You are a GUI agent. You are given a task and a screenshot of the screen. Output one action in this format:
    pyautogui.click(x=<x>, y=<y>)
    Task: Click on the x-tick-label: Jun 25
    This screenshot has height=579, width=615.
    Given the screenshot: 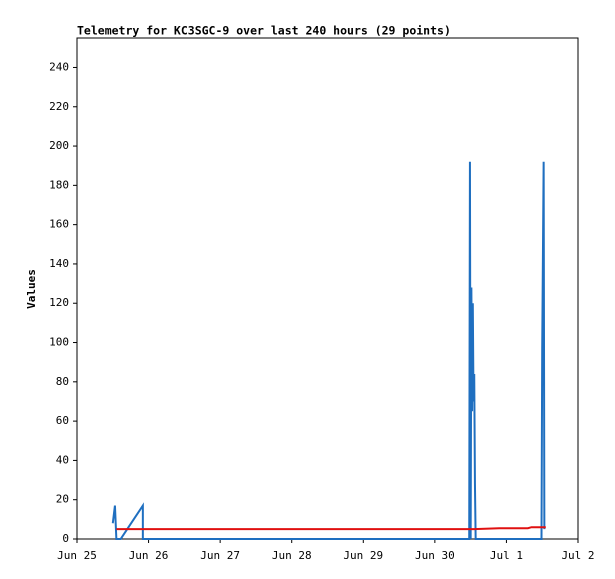 What is the action you would take?
    pyautogui.click(x=77, y=555)
    